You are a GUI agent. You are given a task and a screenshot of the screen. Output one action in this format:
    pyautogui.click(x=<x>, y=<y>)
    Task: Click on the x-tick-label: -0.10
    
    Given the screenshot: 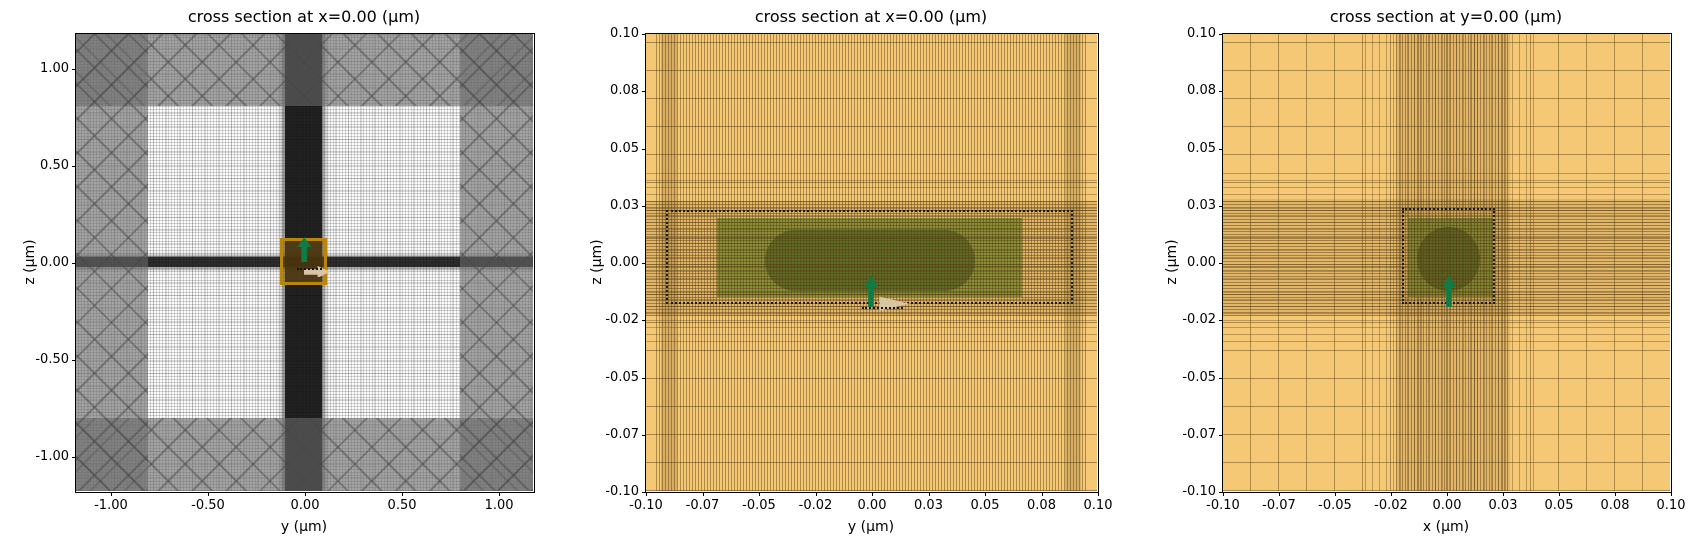 What is the action you would take?
    pyautogui.click(x=646, y=505)
    